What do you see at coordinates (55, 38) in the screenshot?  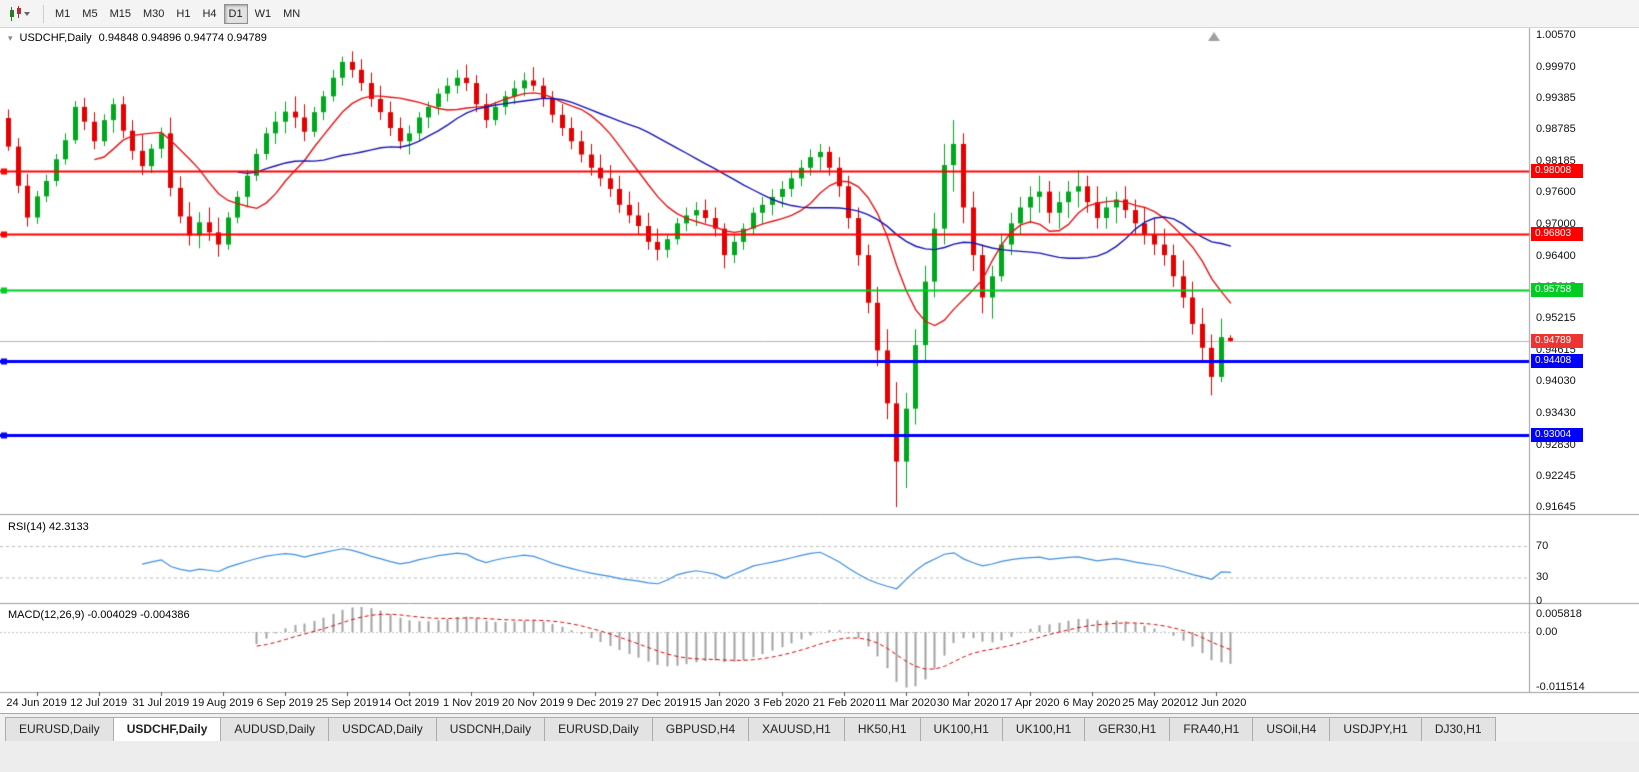 I see `chart-symbol-label: USDCHF,Daily` at bounding box center [55, 38].